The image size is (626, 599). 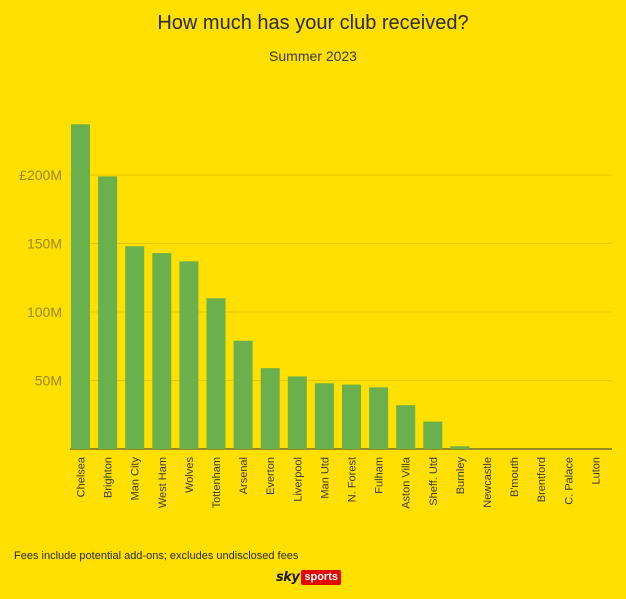 I want to click on bar-everton, so click(x=270, y=408).